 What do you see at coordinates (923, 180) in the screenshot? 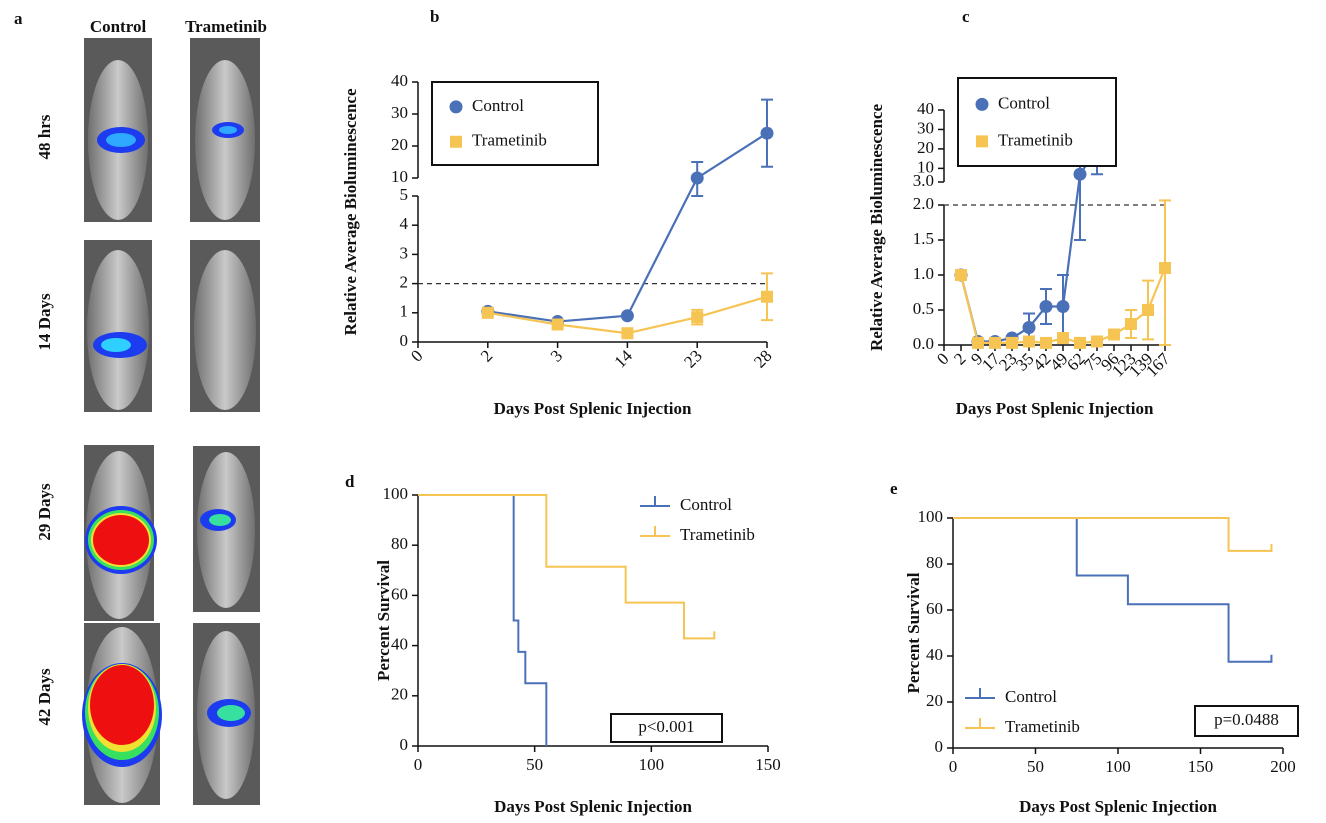
I see `y-tick-upper-label: 3.0` at bounding box center [923, 180].